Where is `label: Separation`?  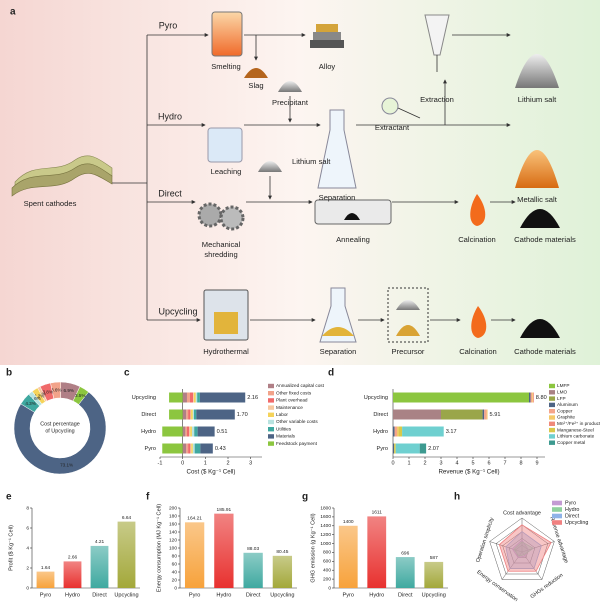 label: Separation is located at coordinates (337, 197).